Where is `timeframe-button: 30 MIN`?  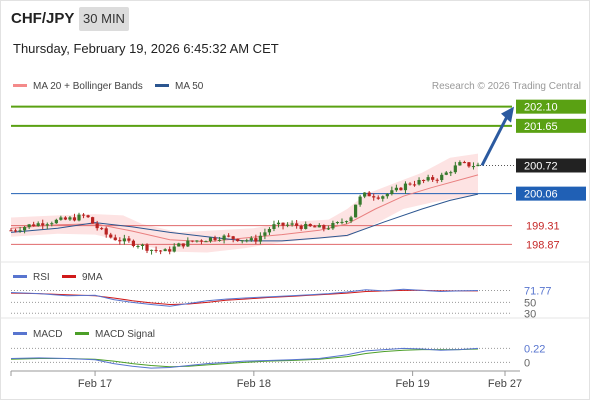 timeframe-button: 30 MIN is located at coordinates (104, 19).